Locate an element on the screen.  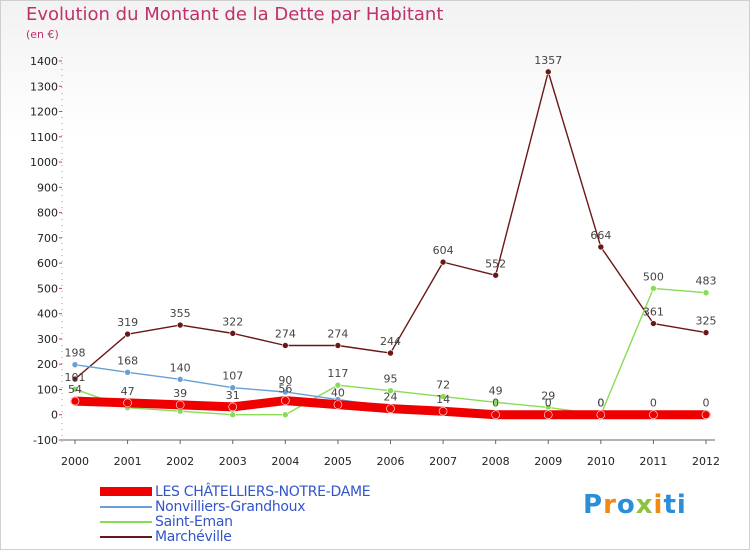
legend-item: LES CHÂTELLIERS-NOTRE-DAME is located at coordinates (235, 491).